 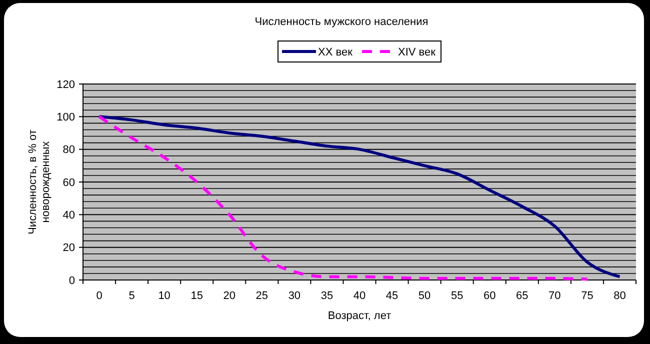 What do you see at coordinates (335, 52) in the screenshot?
I see `legend-label: XX век` at bounding box center [335, 52].